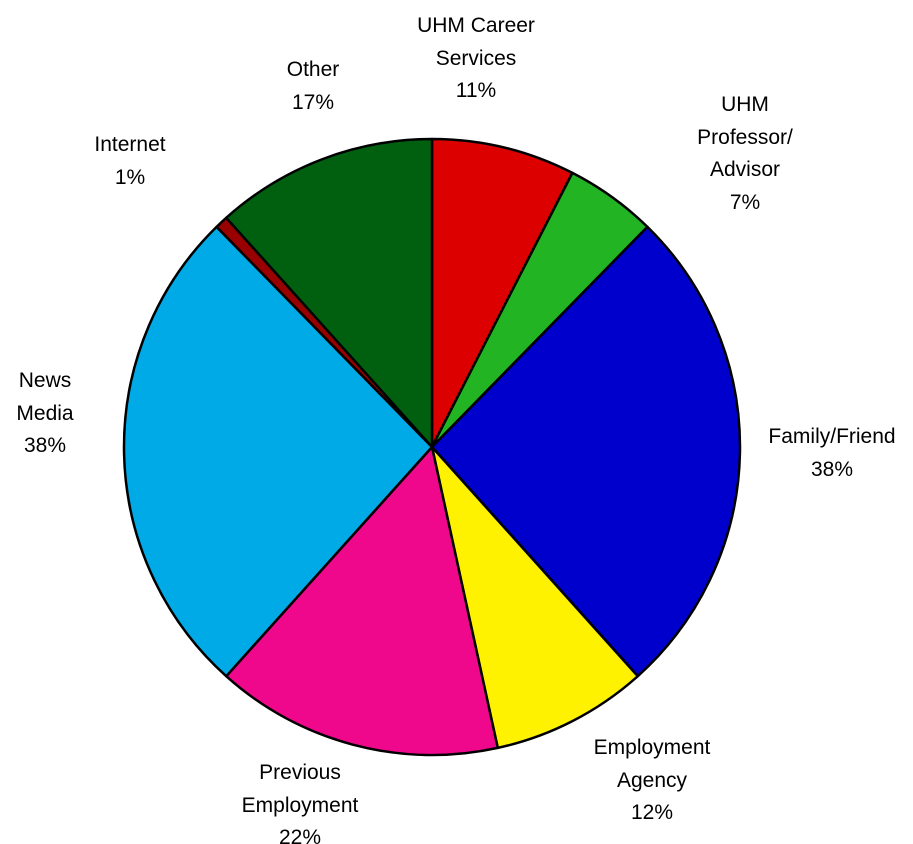 Image resolution: width=913 pixels, height=844 pixels. What do you see at coordinates (129, 161) in the screenshot?
I see `slice-label: Internet 1%` at bounding box center [129, 161].